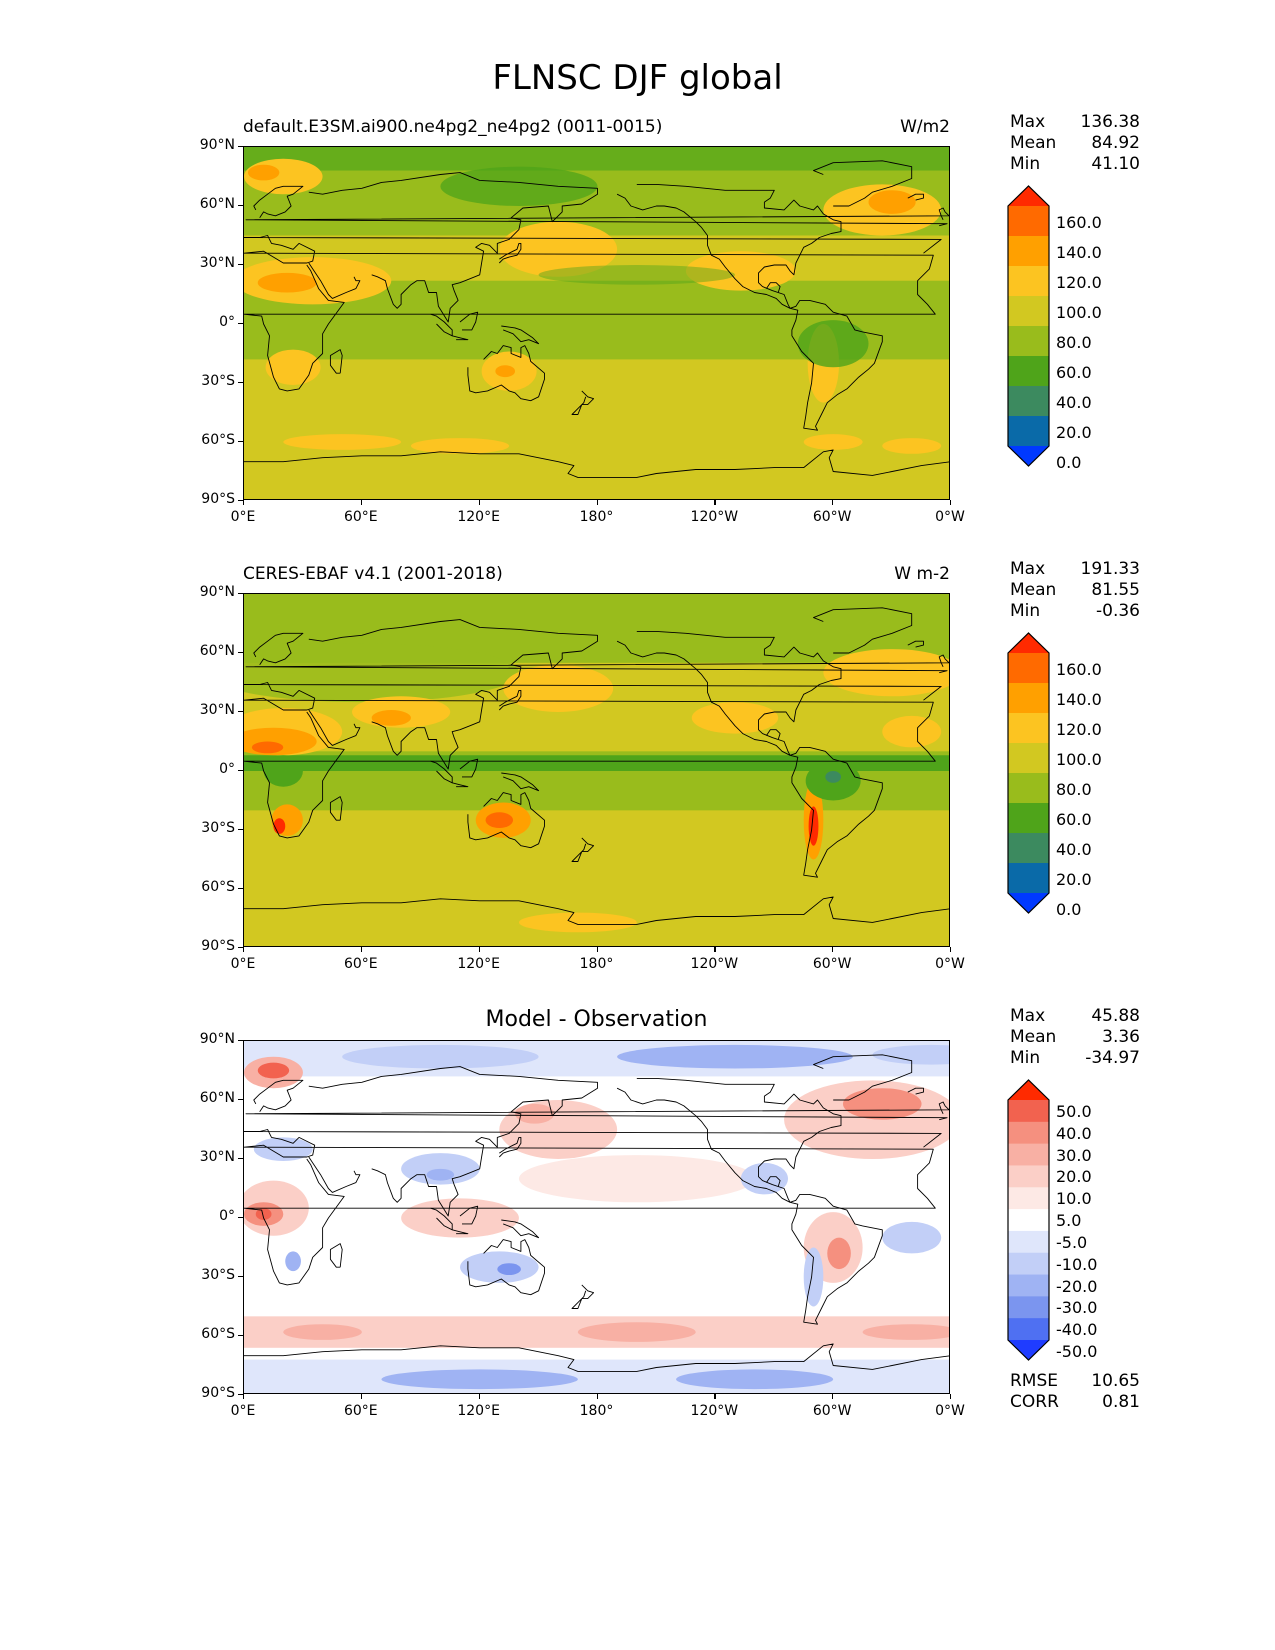  I want to click on colorbar-tick-label: 0.0, so click(1069, 909).